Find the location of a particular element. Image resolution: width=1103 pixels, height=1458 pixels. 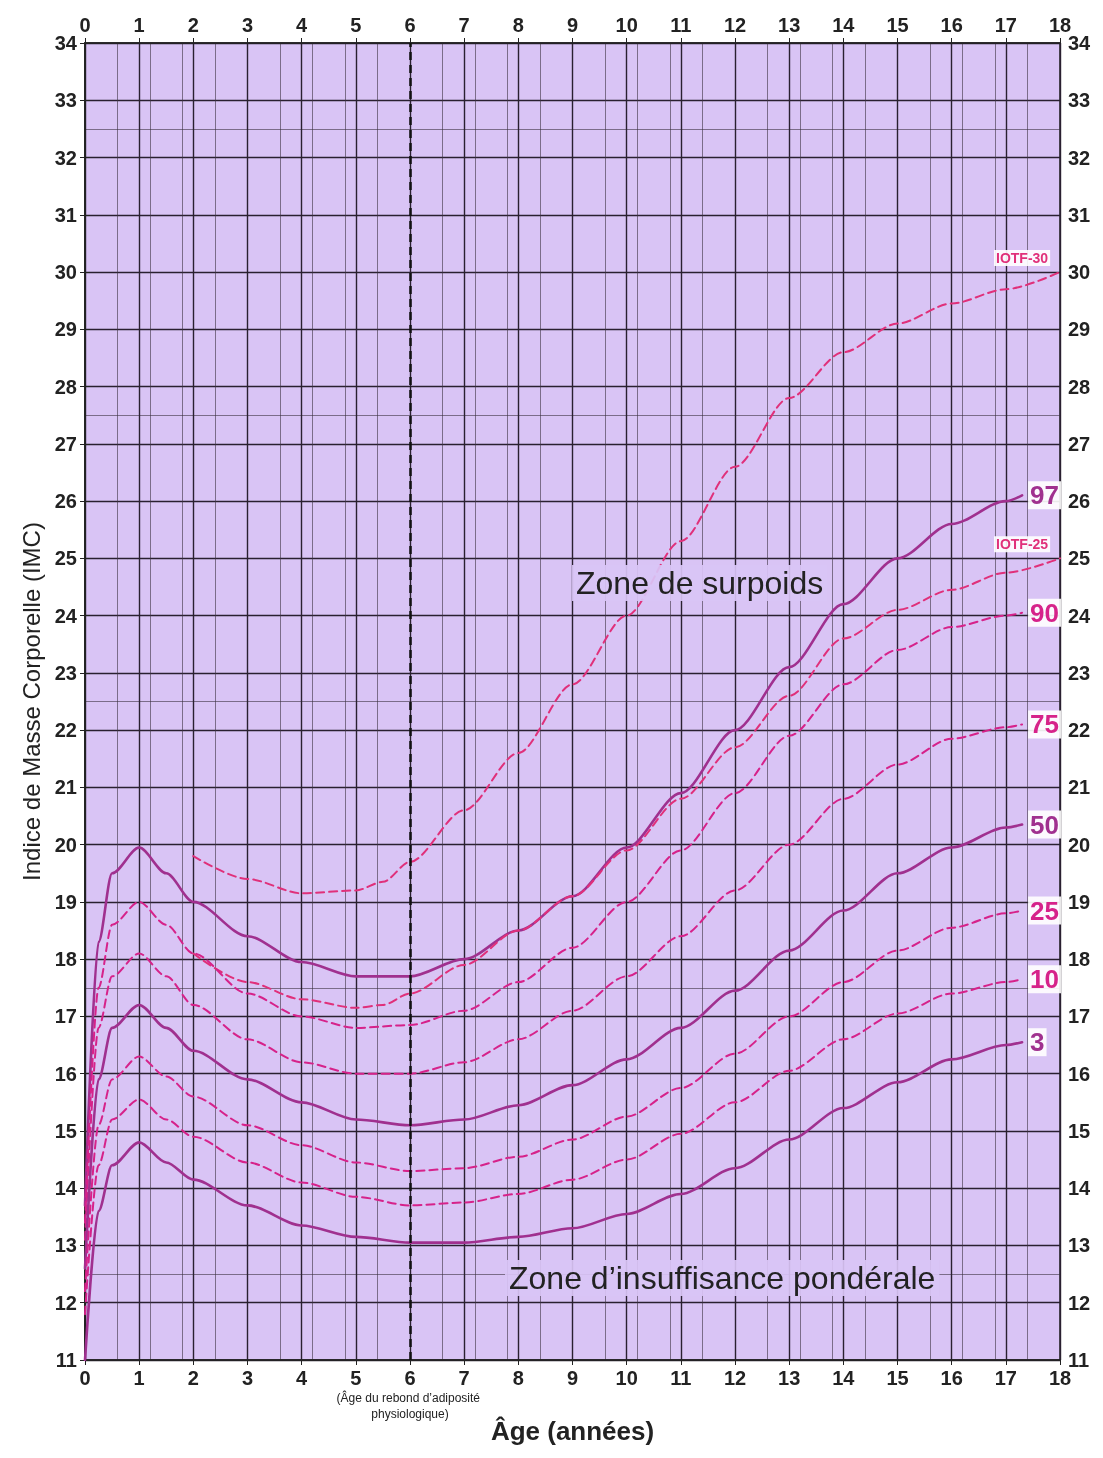

x2-tick-label: 10 is located at coordinates (626, 25).